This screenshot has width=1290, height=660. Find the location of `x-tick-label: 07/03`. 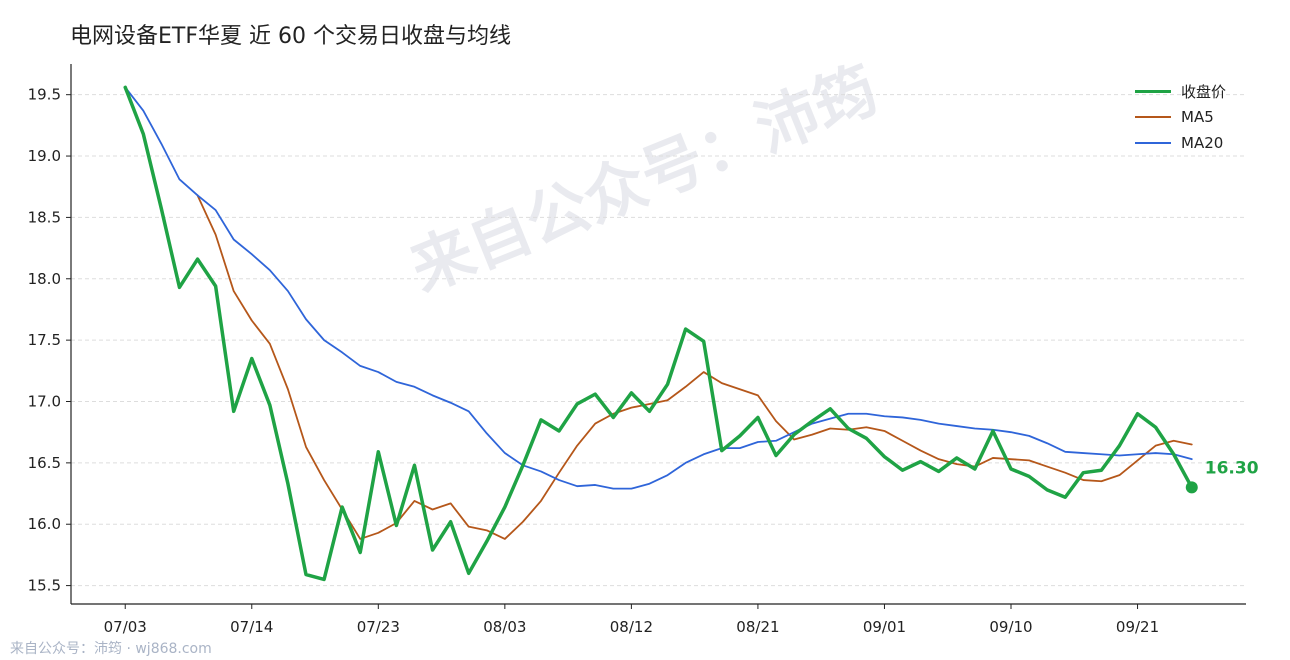

x-tick-label: 07/03 is located at coordinates (125, 627).